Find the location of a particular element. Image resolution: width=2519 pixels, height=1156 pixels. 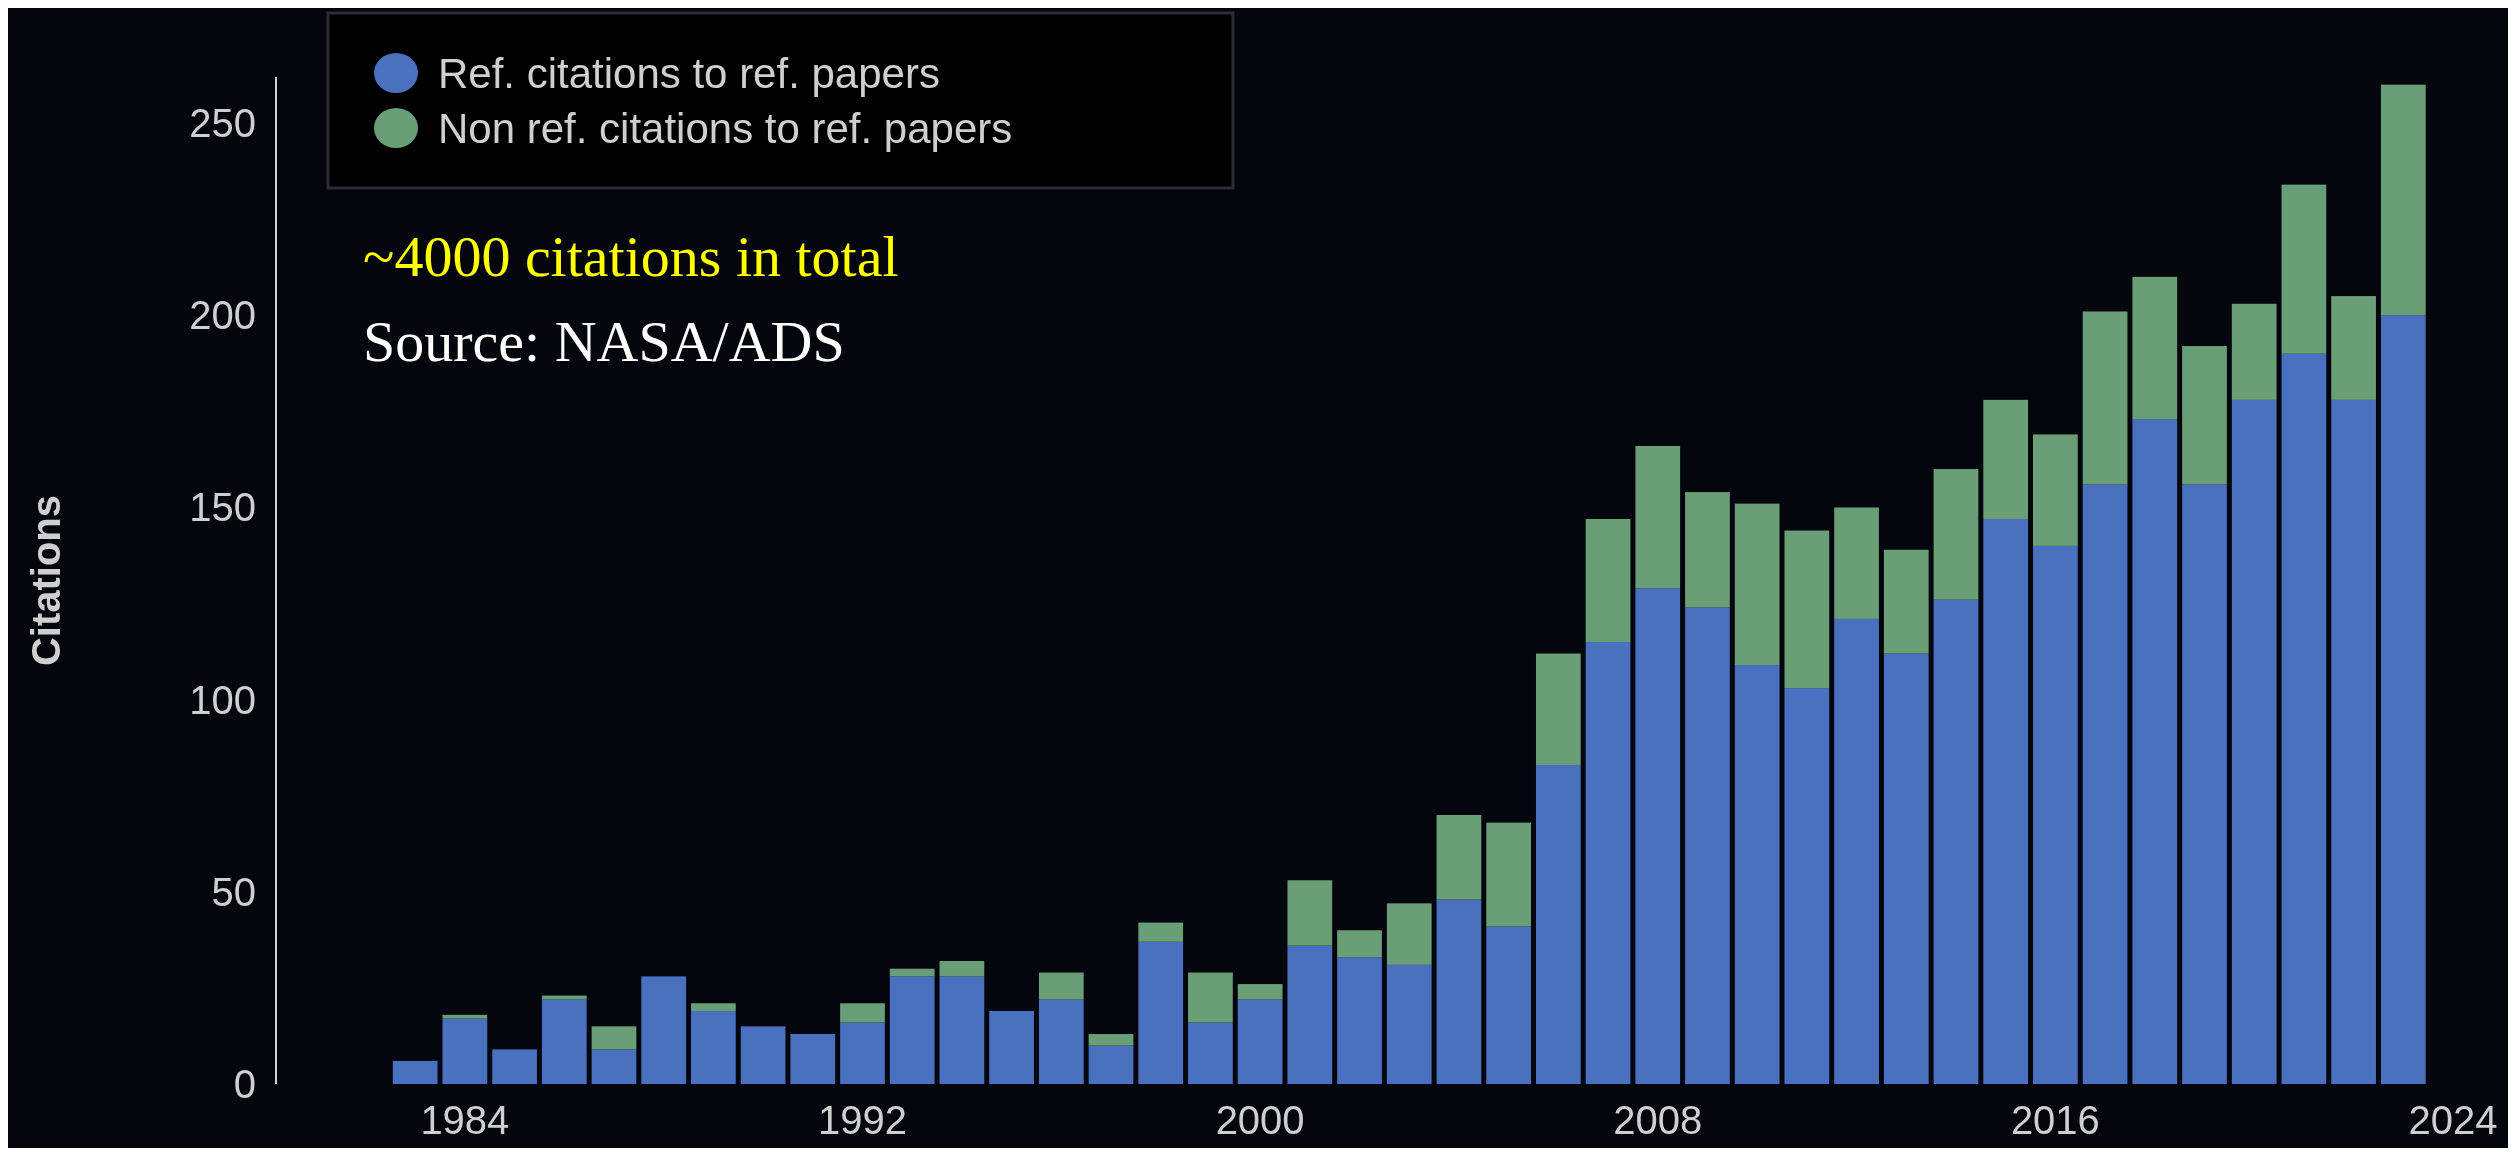

x-tick-label: 1992 is located at coordinates (862, 1120).